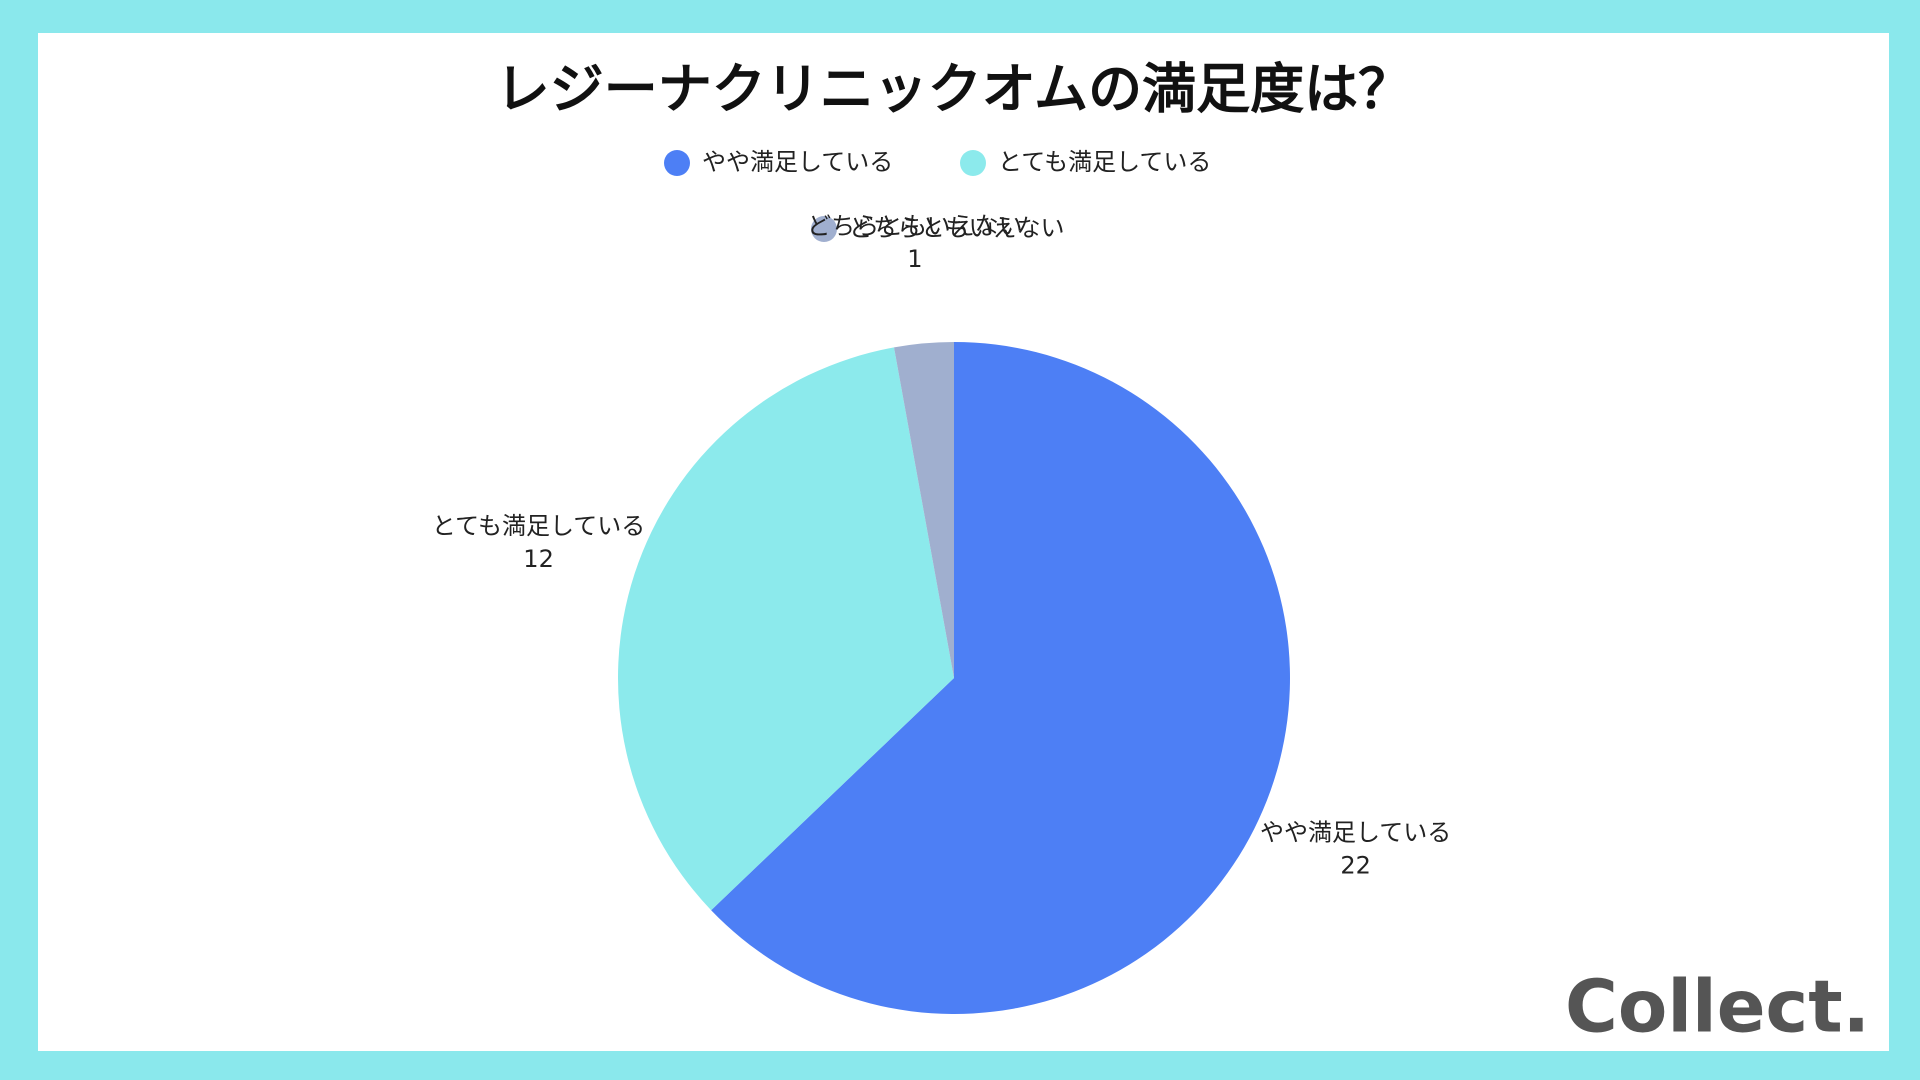 The image size is (1920, 1080). What do you see at coordinates (1355, 866) in the screenshot?
I see `slice-value: 22` at bounding box center [1355, 866].